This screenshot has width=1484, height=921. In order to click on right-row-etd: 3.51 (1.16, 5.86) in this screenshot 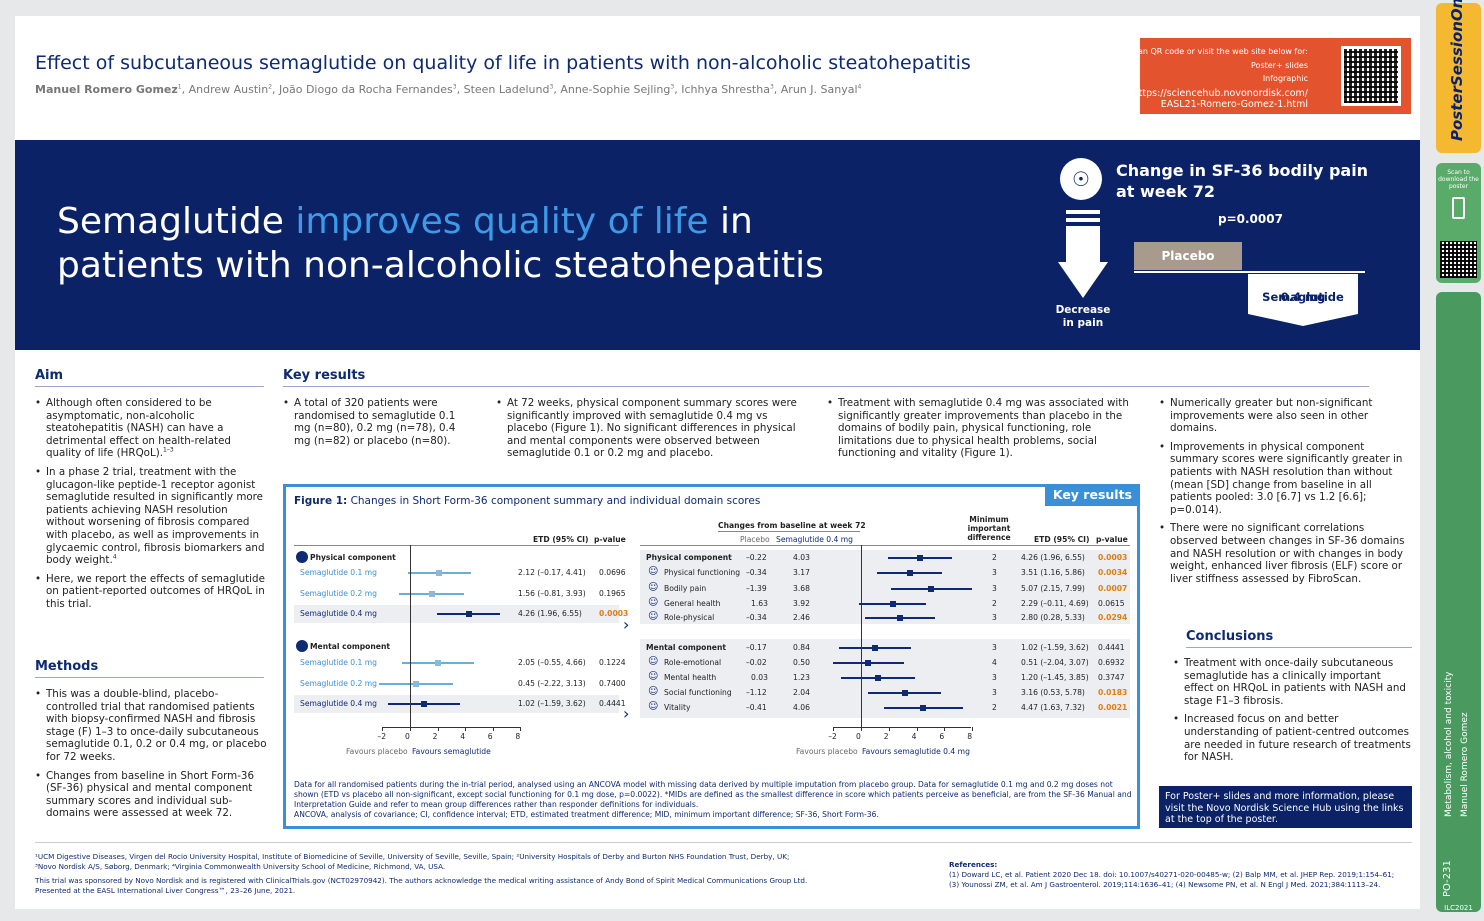, I will do `click(1053, 572)`.